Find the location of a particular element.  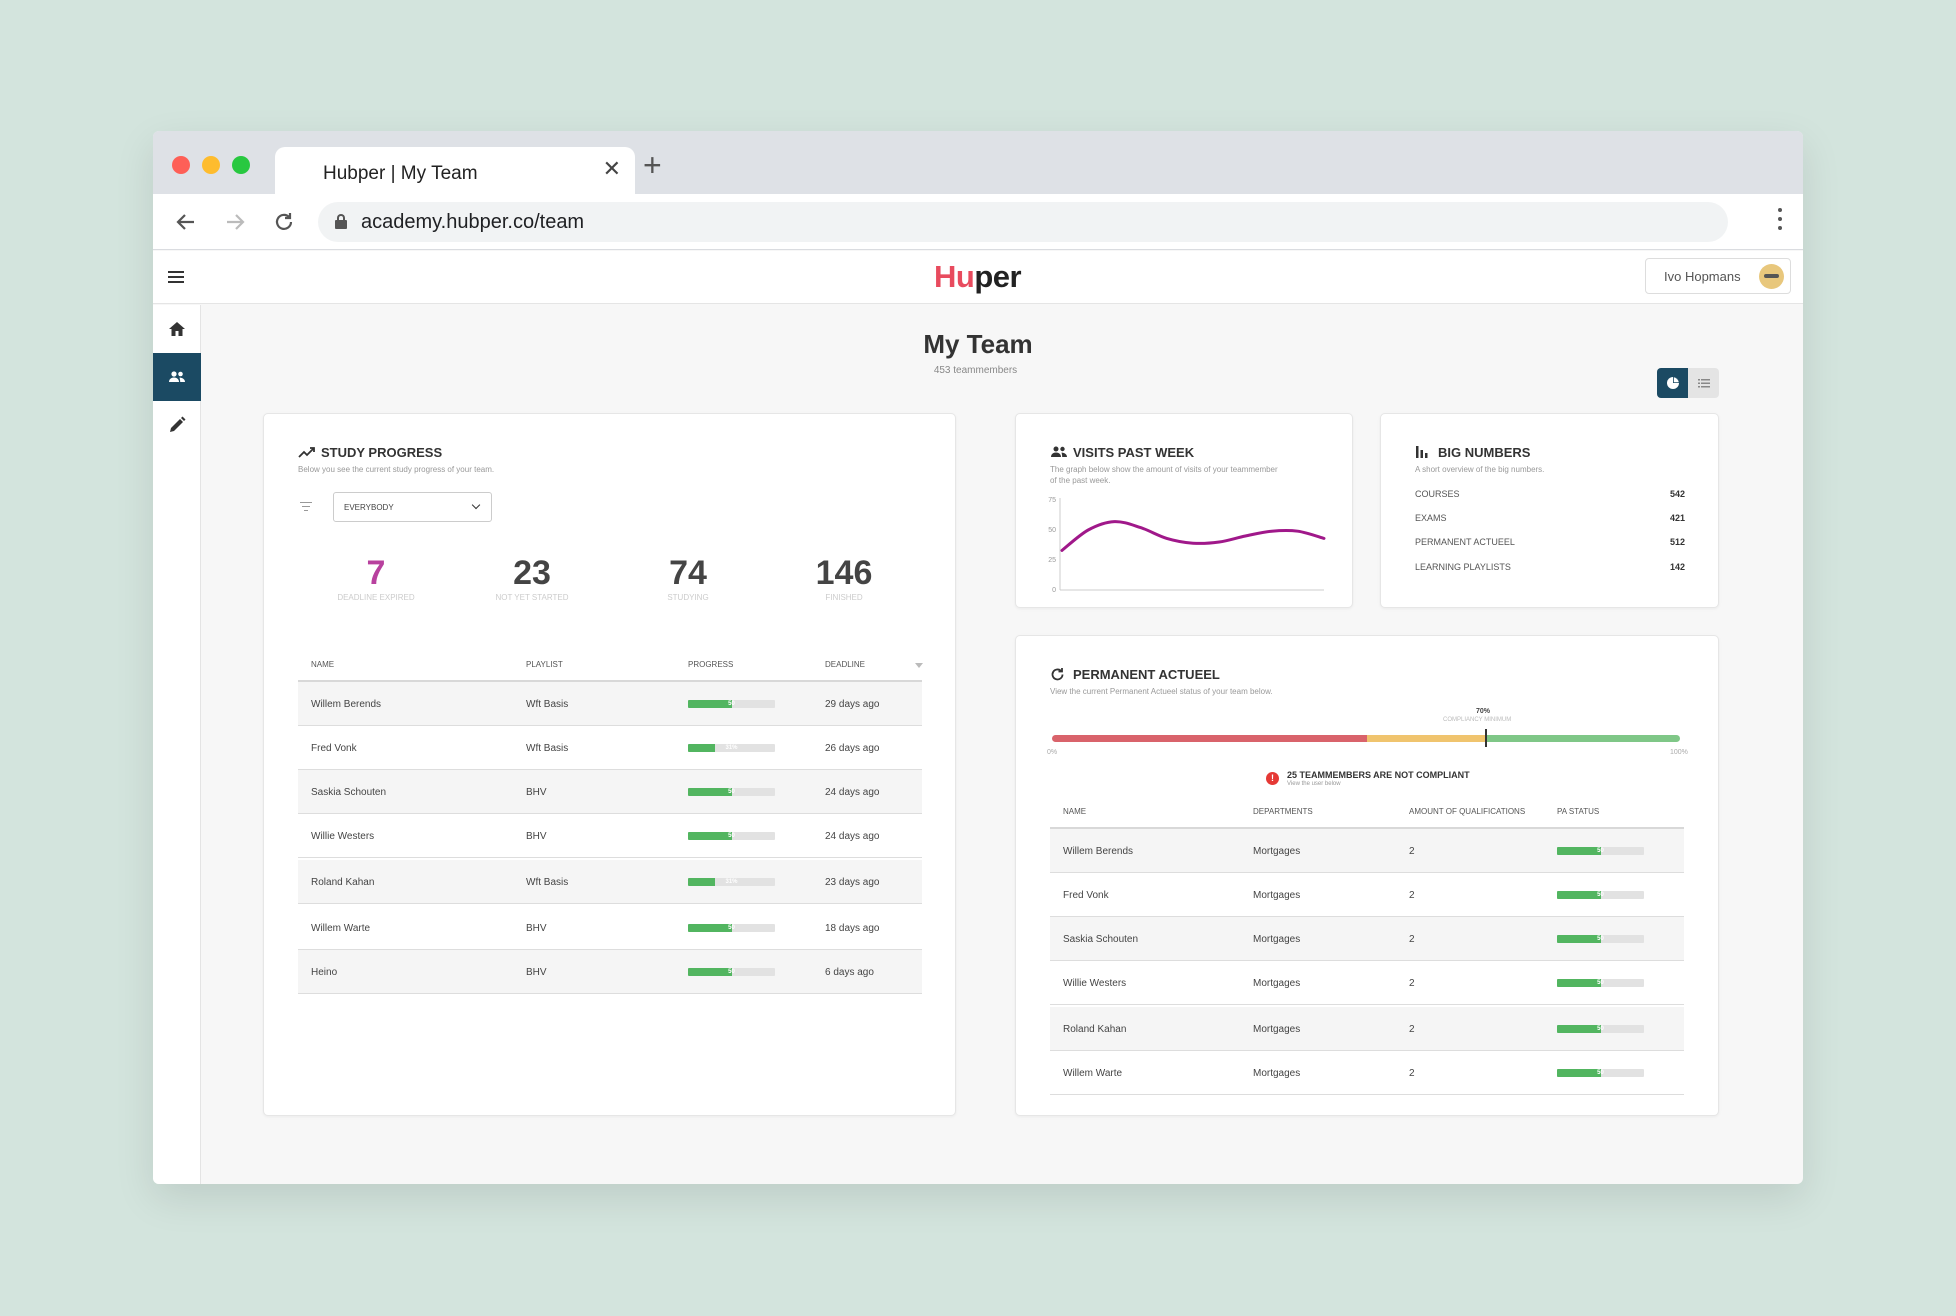

team-filter-value: EVERYBODY is located at coordinates (369, 507).